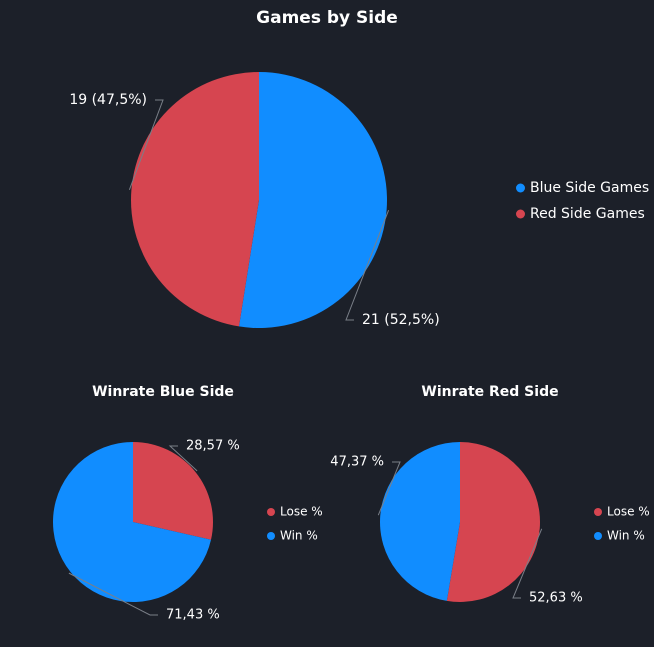 This screenshot has height=647, width=654. What do you see at coordinates (401, 320) in the screenshot?
I see `data-label: 21 (52,5%)` at bounding box center [401, 320].